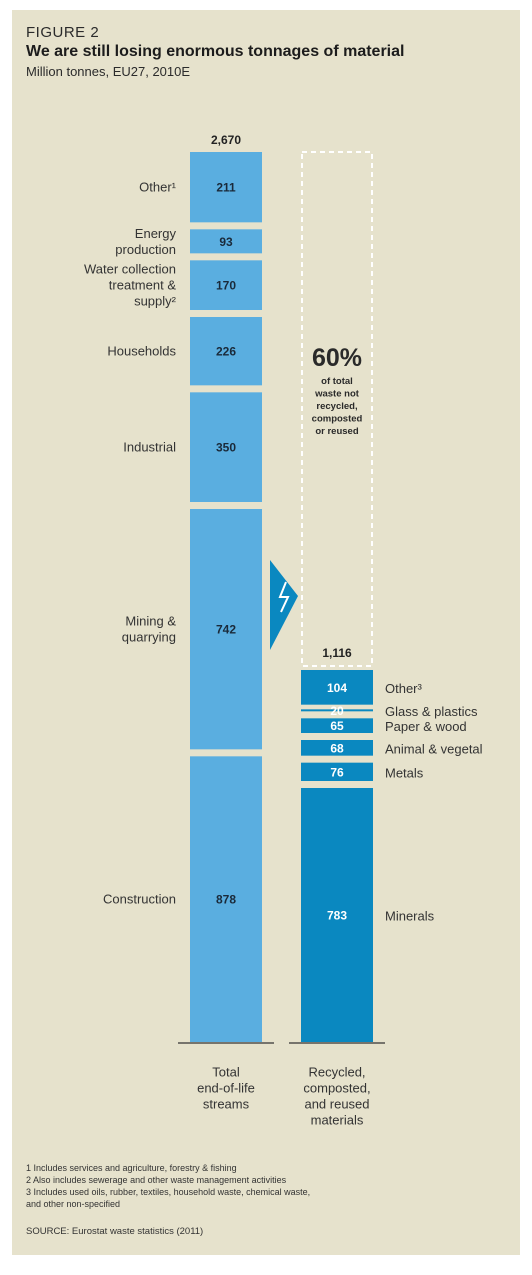 The height and width of the screenshot is (1275, 532). Describe the element at coordinates (284, 597) in the screenshot. I see `lightning-bolt-icon` at that location.